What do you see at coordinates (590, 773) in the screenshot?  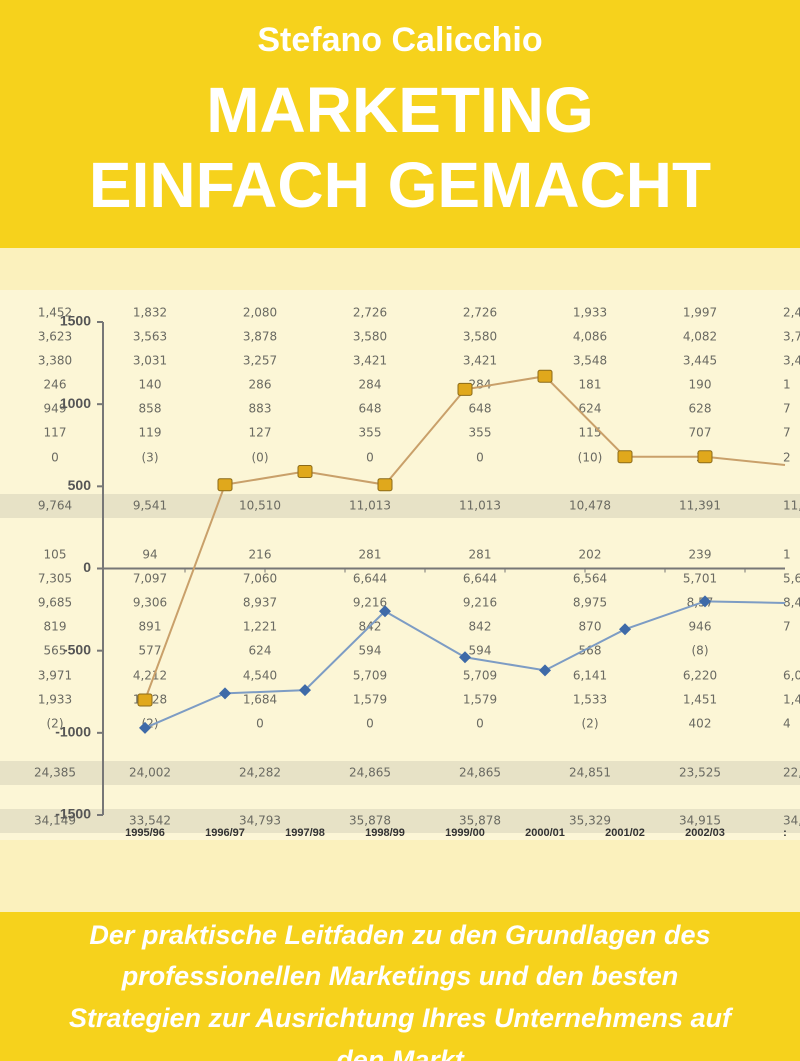 I see `table-cell: 24,851` at bounding box center [590, 773].